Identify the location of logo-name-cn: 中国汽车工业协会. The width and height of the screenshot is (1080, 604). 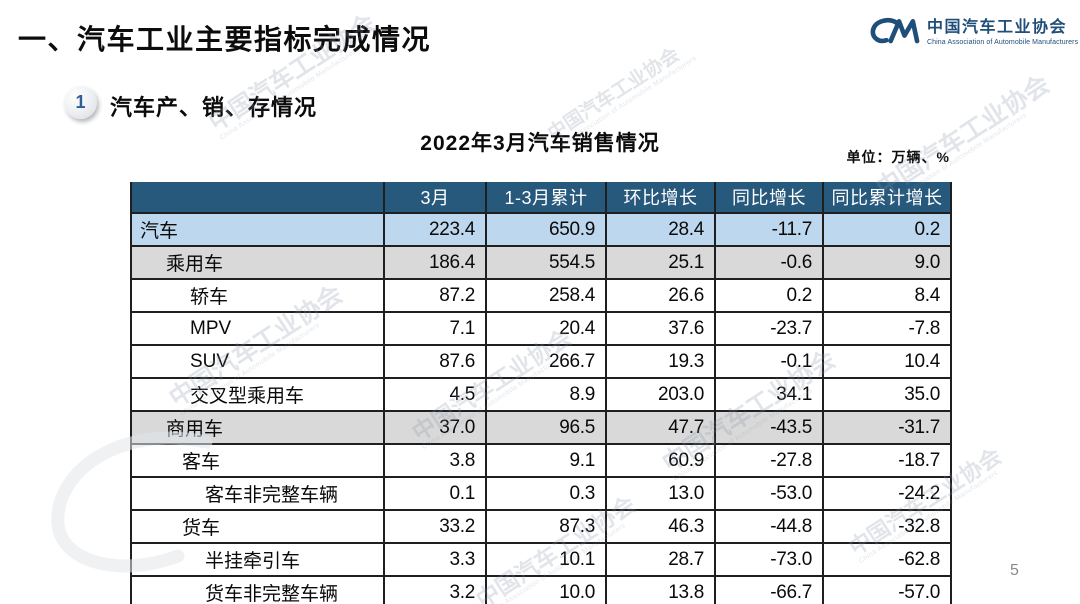
(997, 27).